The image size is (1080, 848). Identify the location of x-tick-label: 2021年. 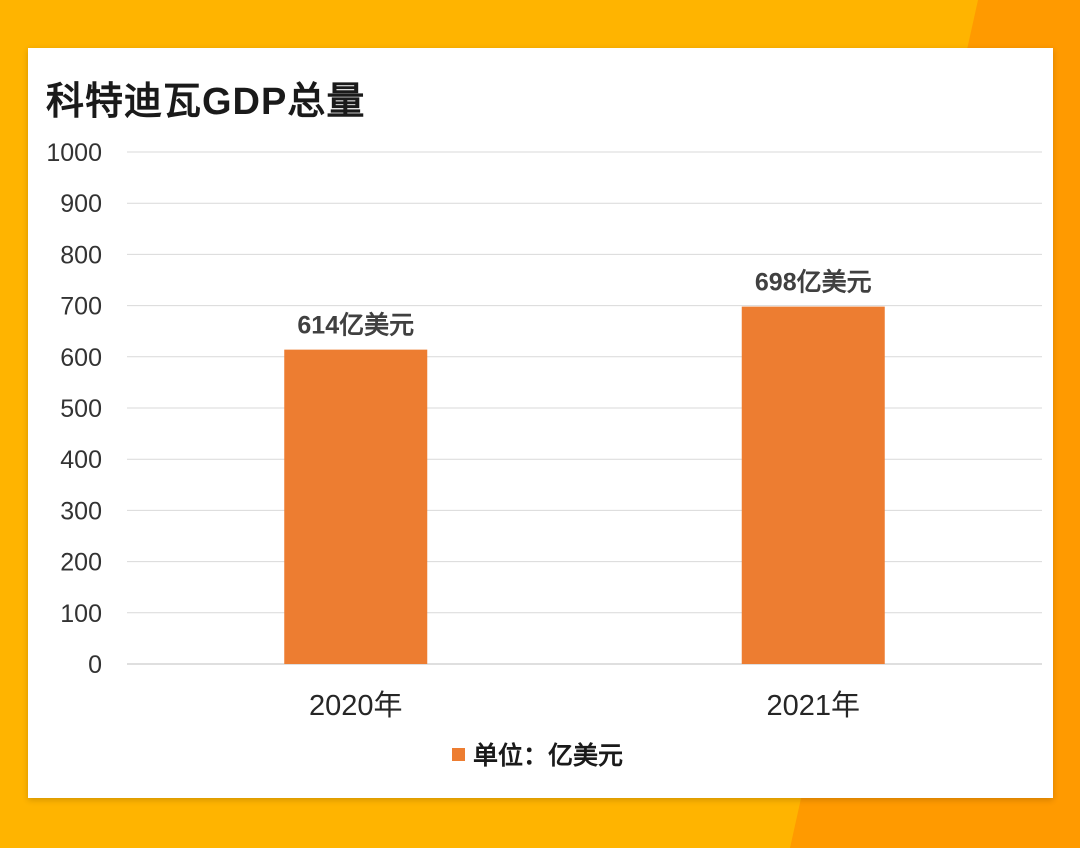
(813, 705).